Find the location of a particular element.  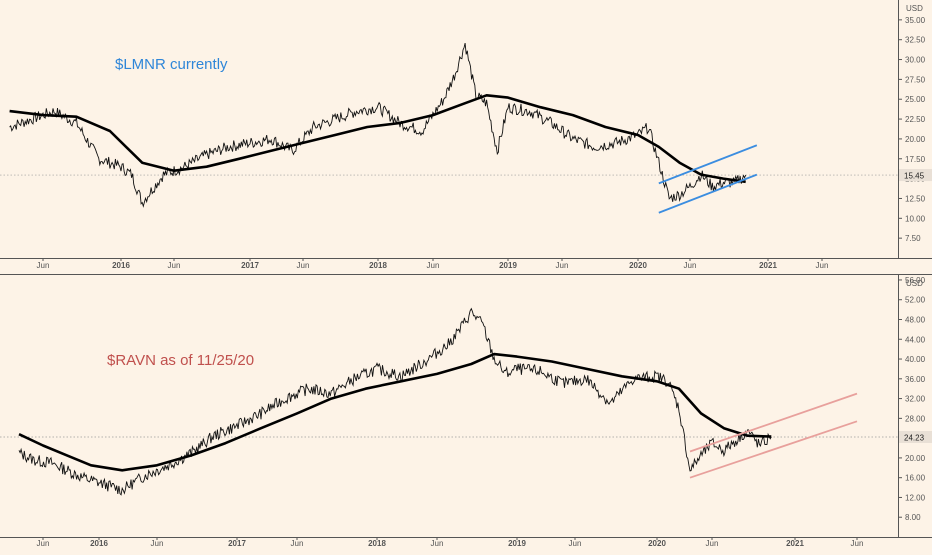

y-tick-label: 17.50 is located at coordinates (915, 159).